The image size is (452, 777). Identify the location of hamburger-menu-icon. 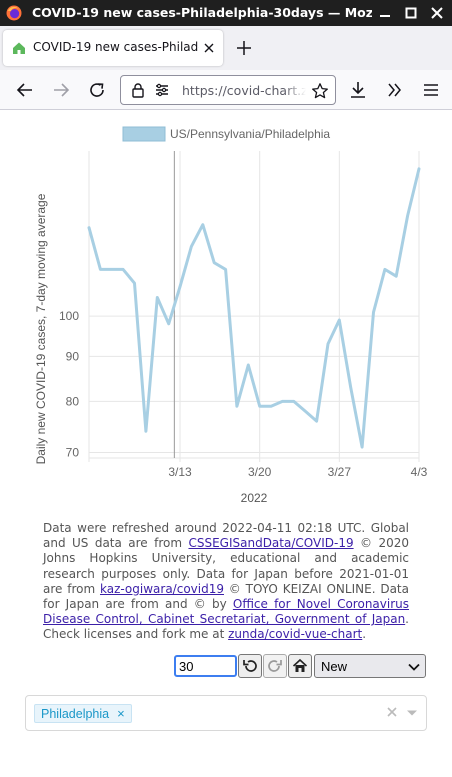
(431, 90).